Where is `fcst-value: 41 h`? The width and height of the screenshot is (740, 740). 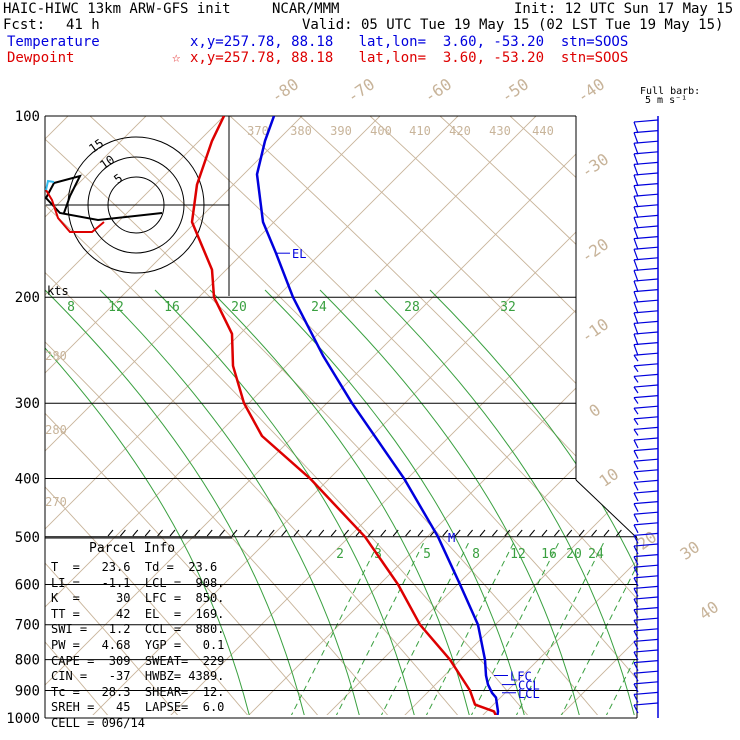 fcst-value: 41 h is located at coordinates (83, 25).